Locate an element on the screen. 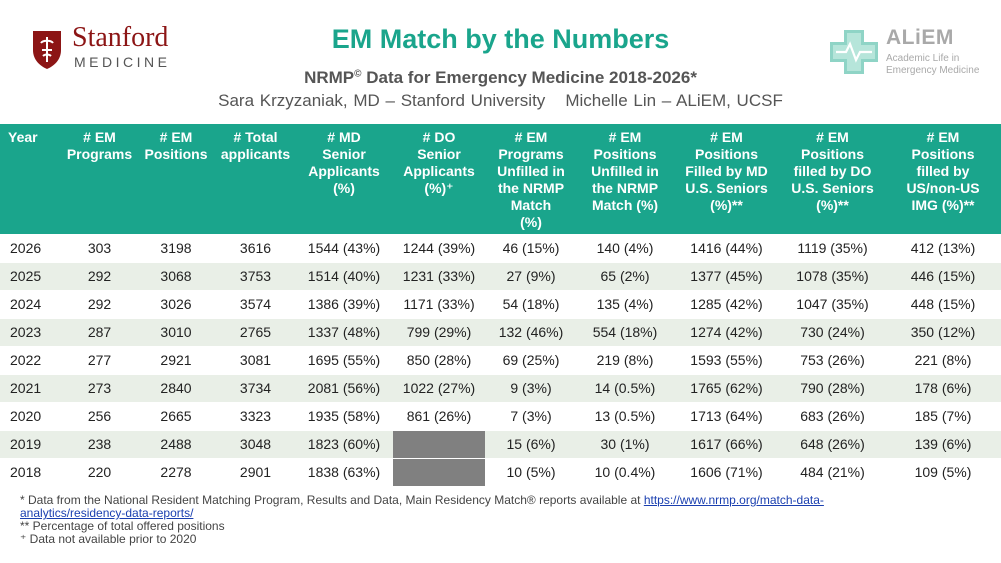 This screenshot has height=563, width=1001. table-cell: 554 (18%) is located at coordinates (625, 332).